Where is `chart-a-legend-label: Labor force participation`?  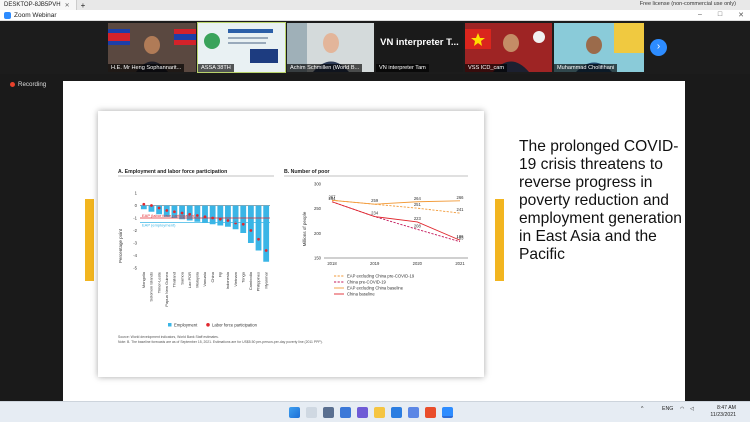 chart-a-legend-label: Labor force participation is located at coordinates (235, 325).